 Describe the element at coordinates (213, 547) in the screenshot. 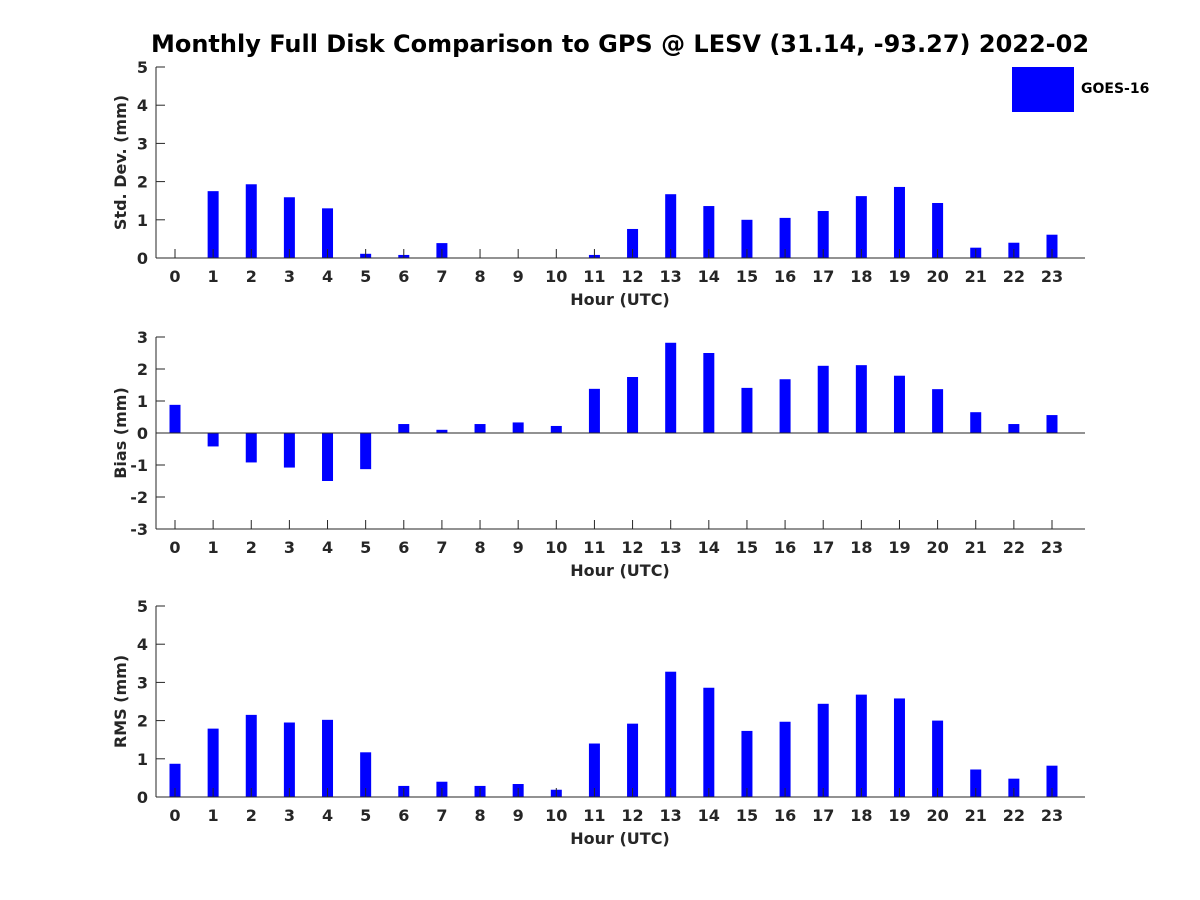

I see `x-tick-label: 1` at that location.